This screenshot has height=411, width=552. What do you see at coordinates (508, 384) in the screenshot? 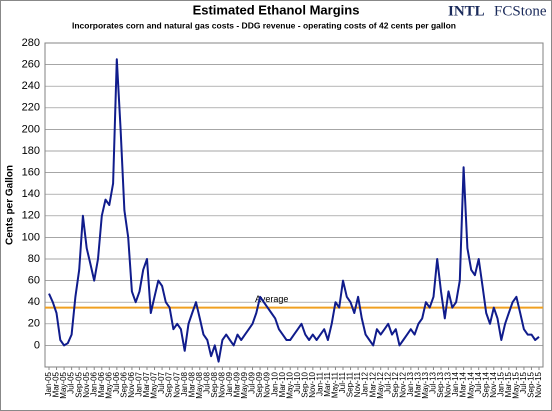
I see `x-tick-label: Mar-15` at bounding box center [508, 384].